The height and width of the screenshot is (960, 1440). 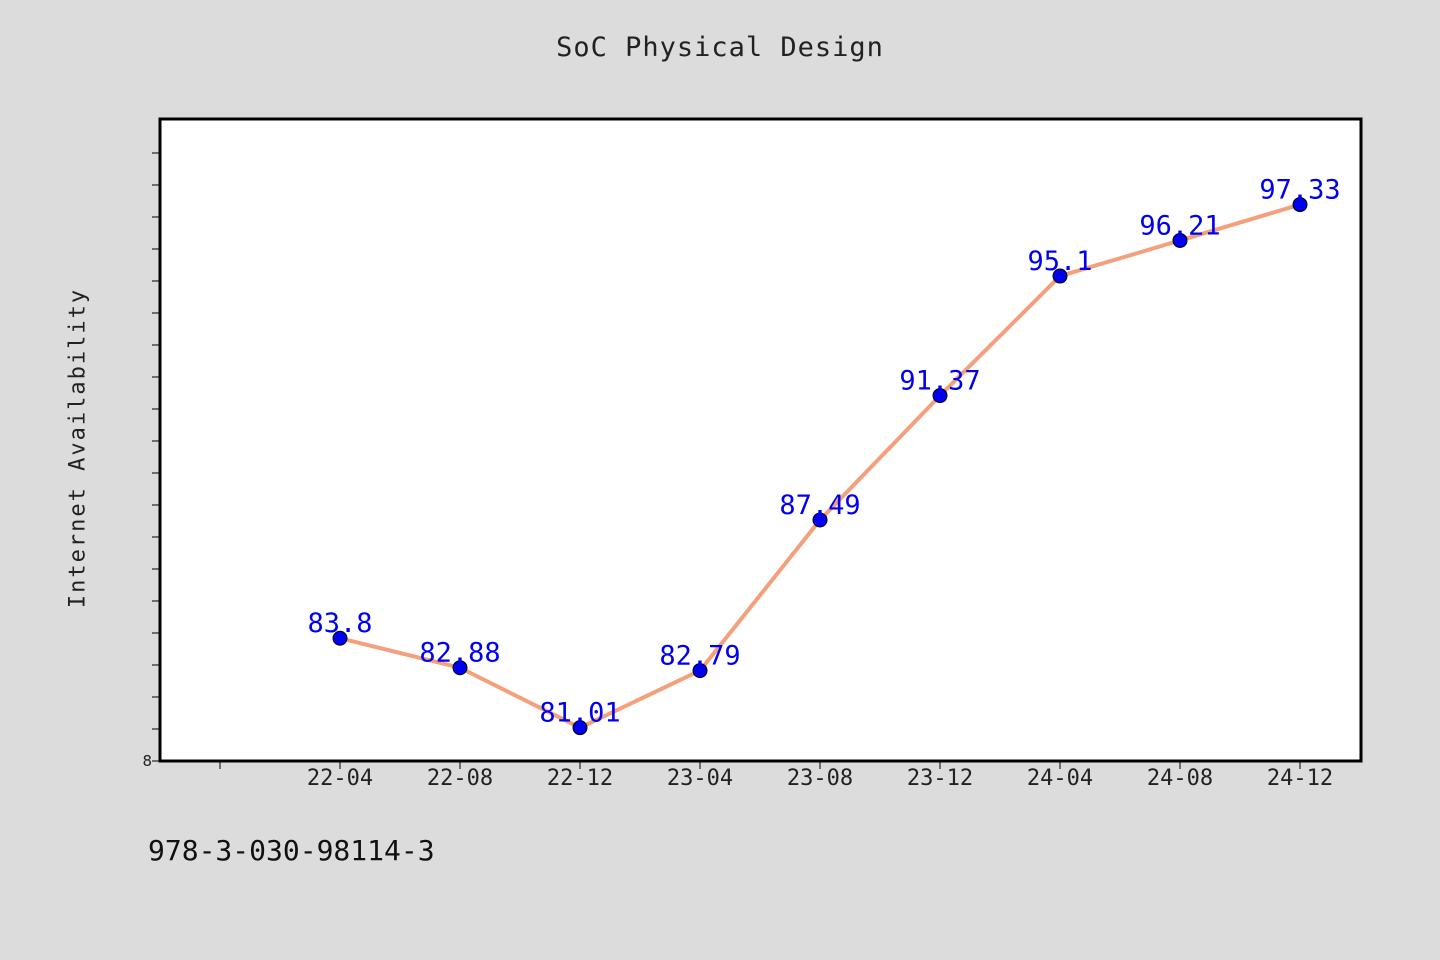 I want to click on x-tick-label: 22-04, so click(x=340, y=778).